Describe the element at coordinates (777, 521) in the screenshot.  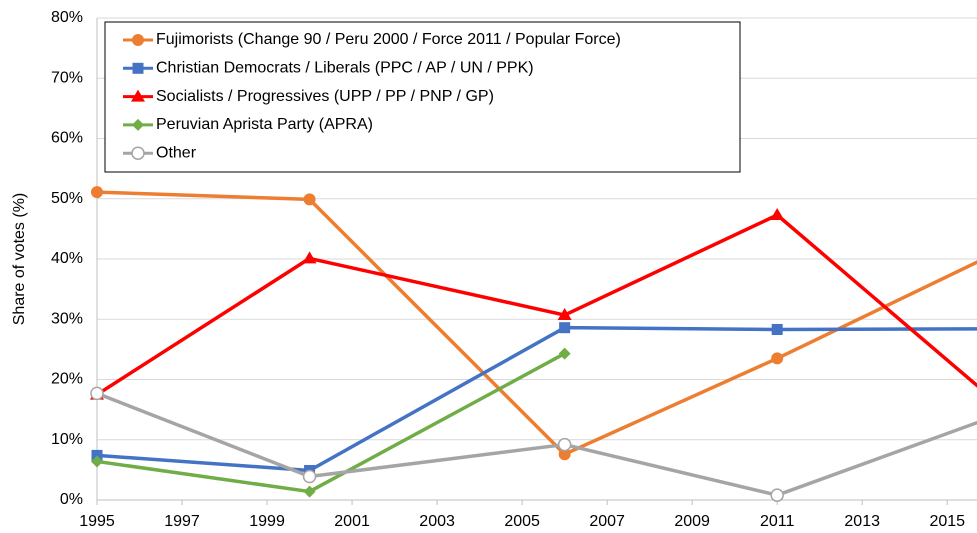
I see `x-tick-label: 2011` at that location.